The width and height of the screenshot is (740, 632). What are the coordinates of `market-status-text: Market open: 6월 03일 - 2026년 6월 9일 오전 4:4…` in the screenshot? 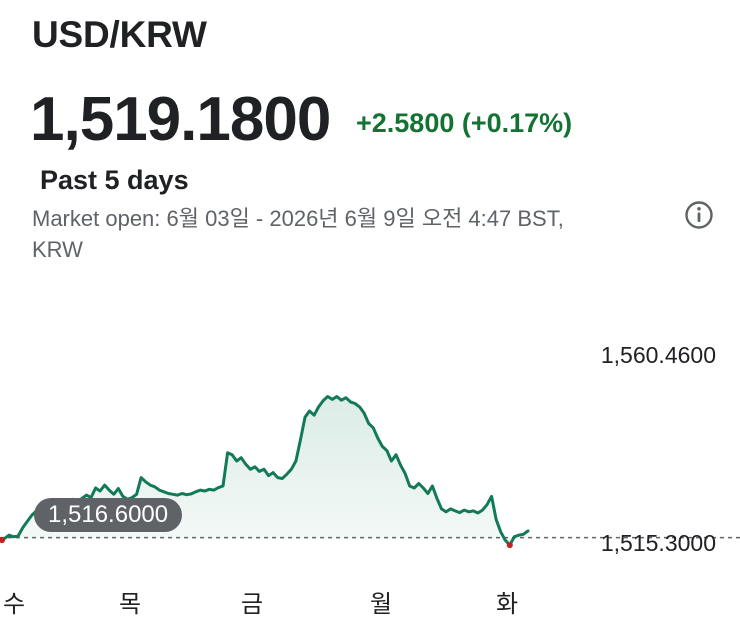 It's located at (352, 234).